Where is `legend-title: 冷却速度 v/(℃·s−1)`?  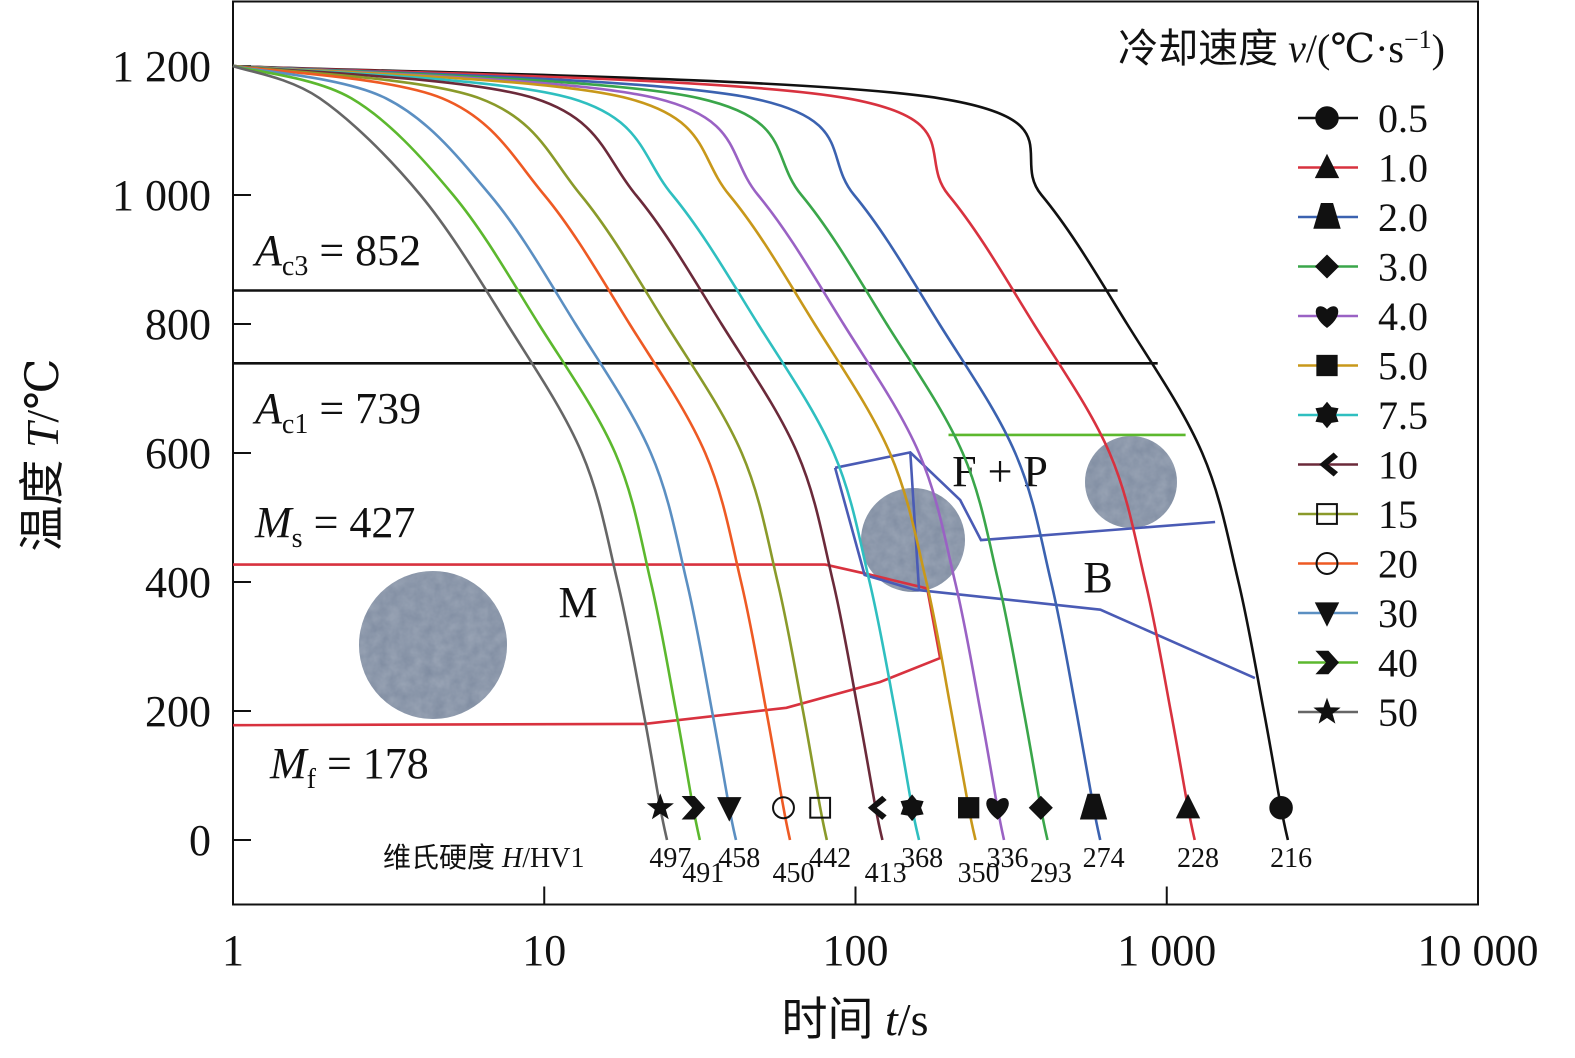 legend-title: 冷却速度 v/(℃·s−1) is located at coordinates (1281, 48).